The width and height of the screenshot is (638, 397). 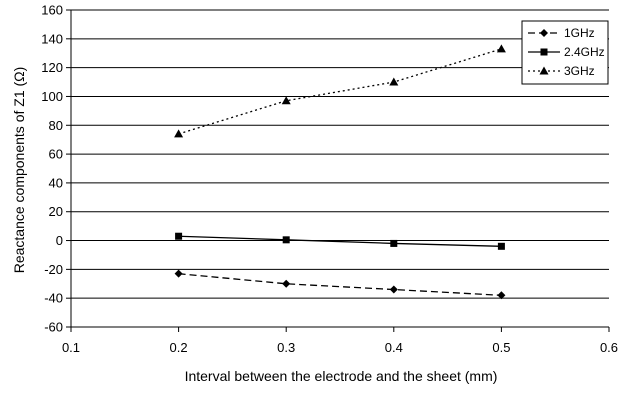 What do you see at coordinates (561, 71) in the screenshot?
I see `legend-entry: 3GHz` at bounding box center [561, 71].